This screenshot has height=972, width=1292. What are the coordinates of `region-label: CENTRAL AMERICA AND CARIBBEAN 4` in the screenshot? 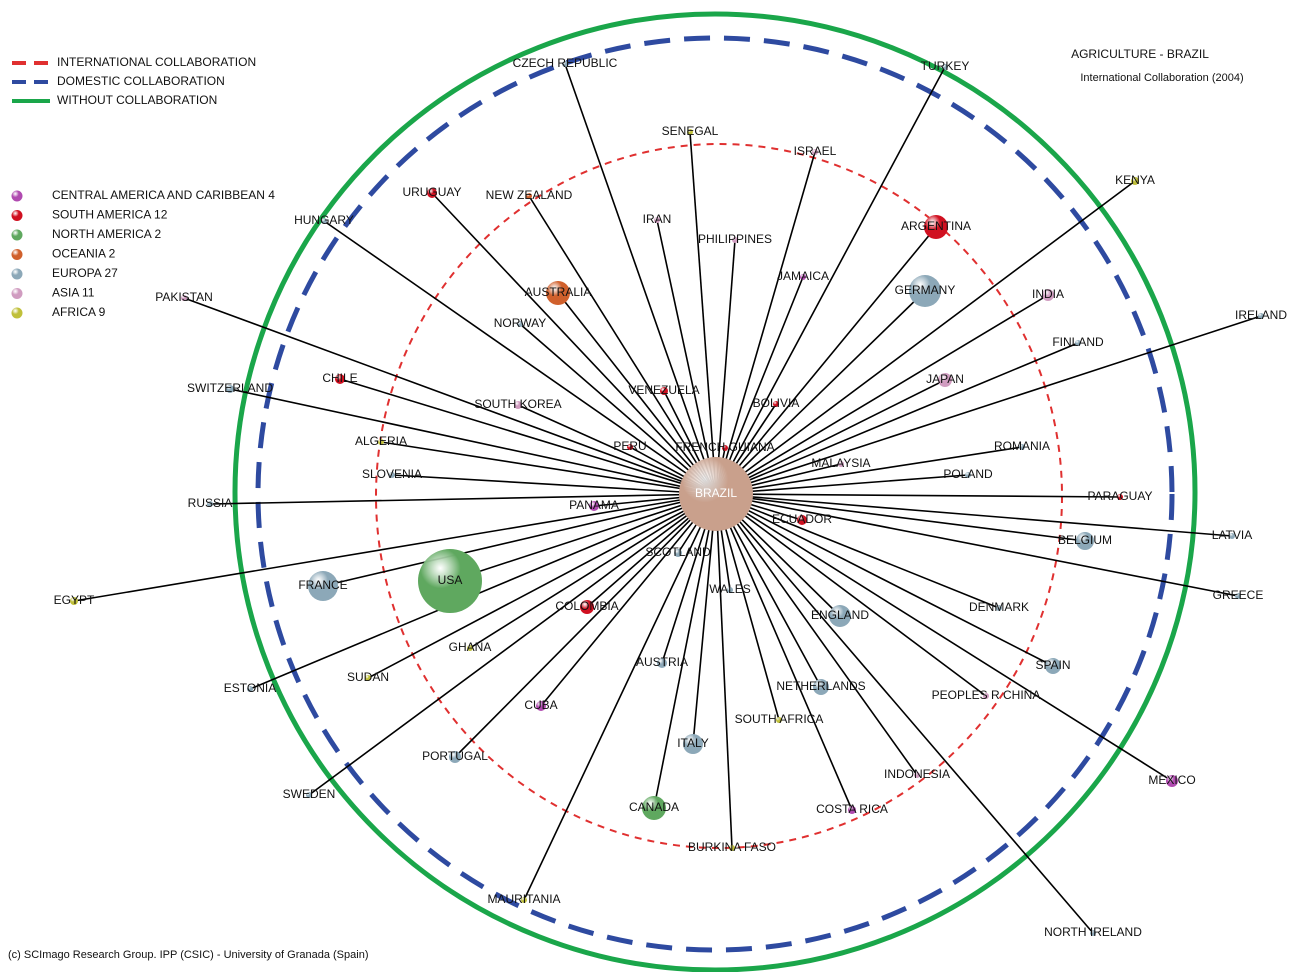 It's located at (163, 195).